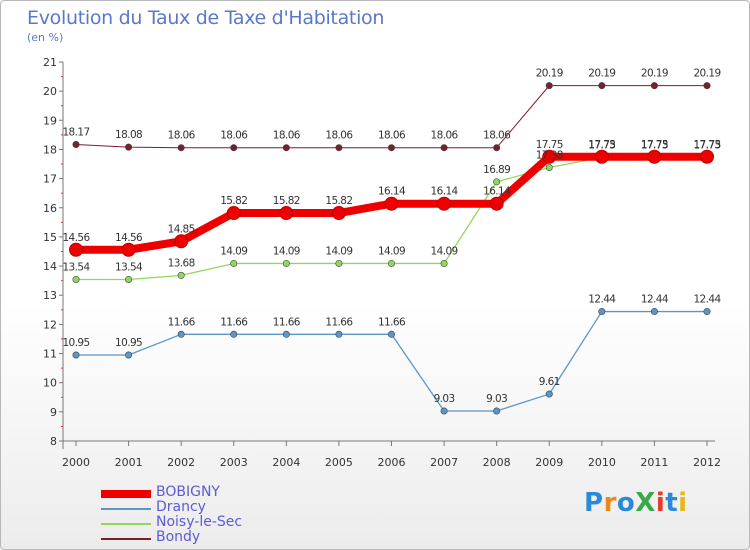 The width and height of the screenshot is (750, 550). Describe the element at coordinates (497, 462) in the screenshot. I see `x-tick-label: 2008` at that location.